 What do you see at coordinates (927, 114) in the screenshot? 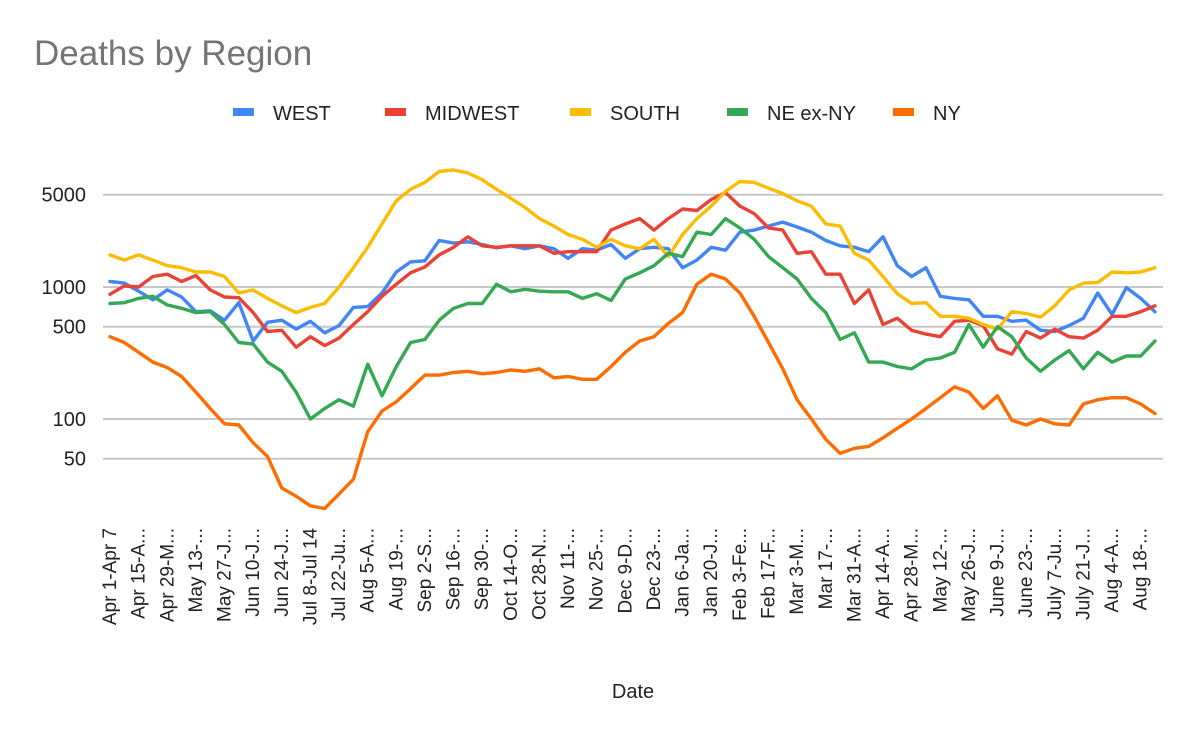
I see `legend-item-ny: NY` at bounding box center [927, 114].